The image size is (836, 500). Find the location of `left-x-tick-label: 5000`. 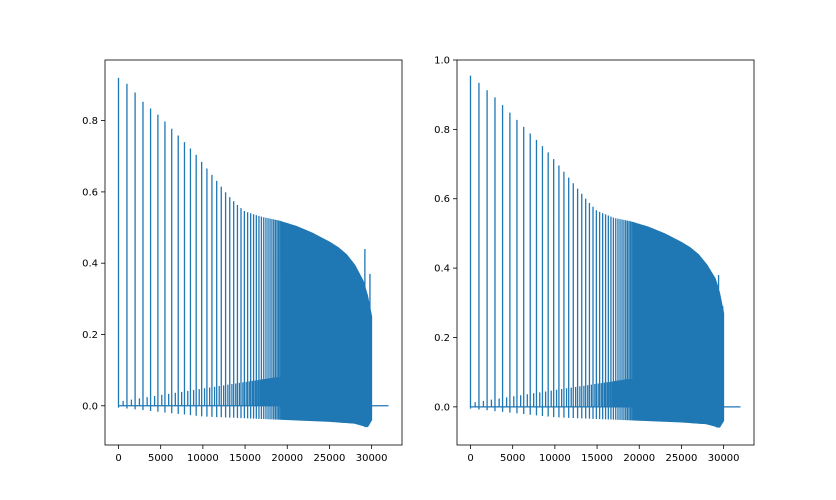

left-x-tick-label: 5000 is located at coordinates (160, 458).